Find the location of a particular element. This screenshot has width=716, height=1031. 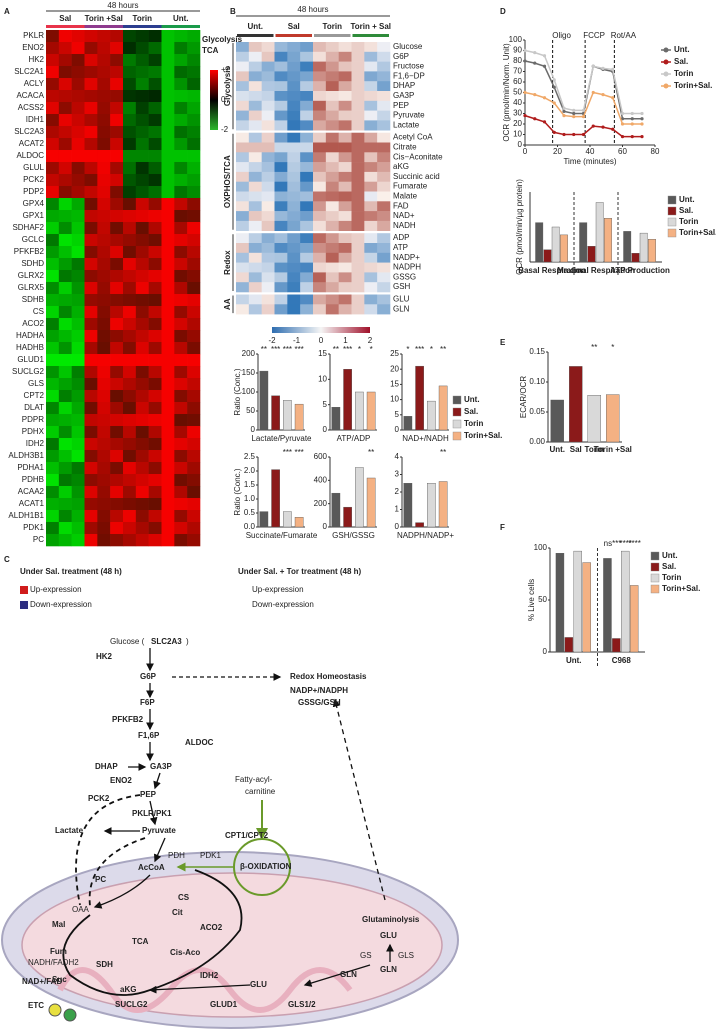

y-tick-label: 2.5 is located at coordinates (250, 456).